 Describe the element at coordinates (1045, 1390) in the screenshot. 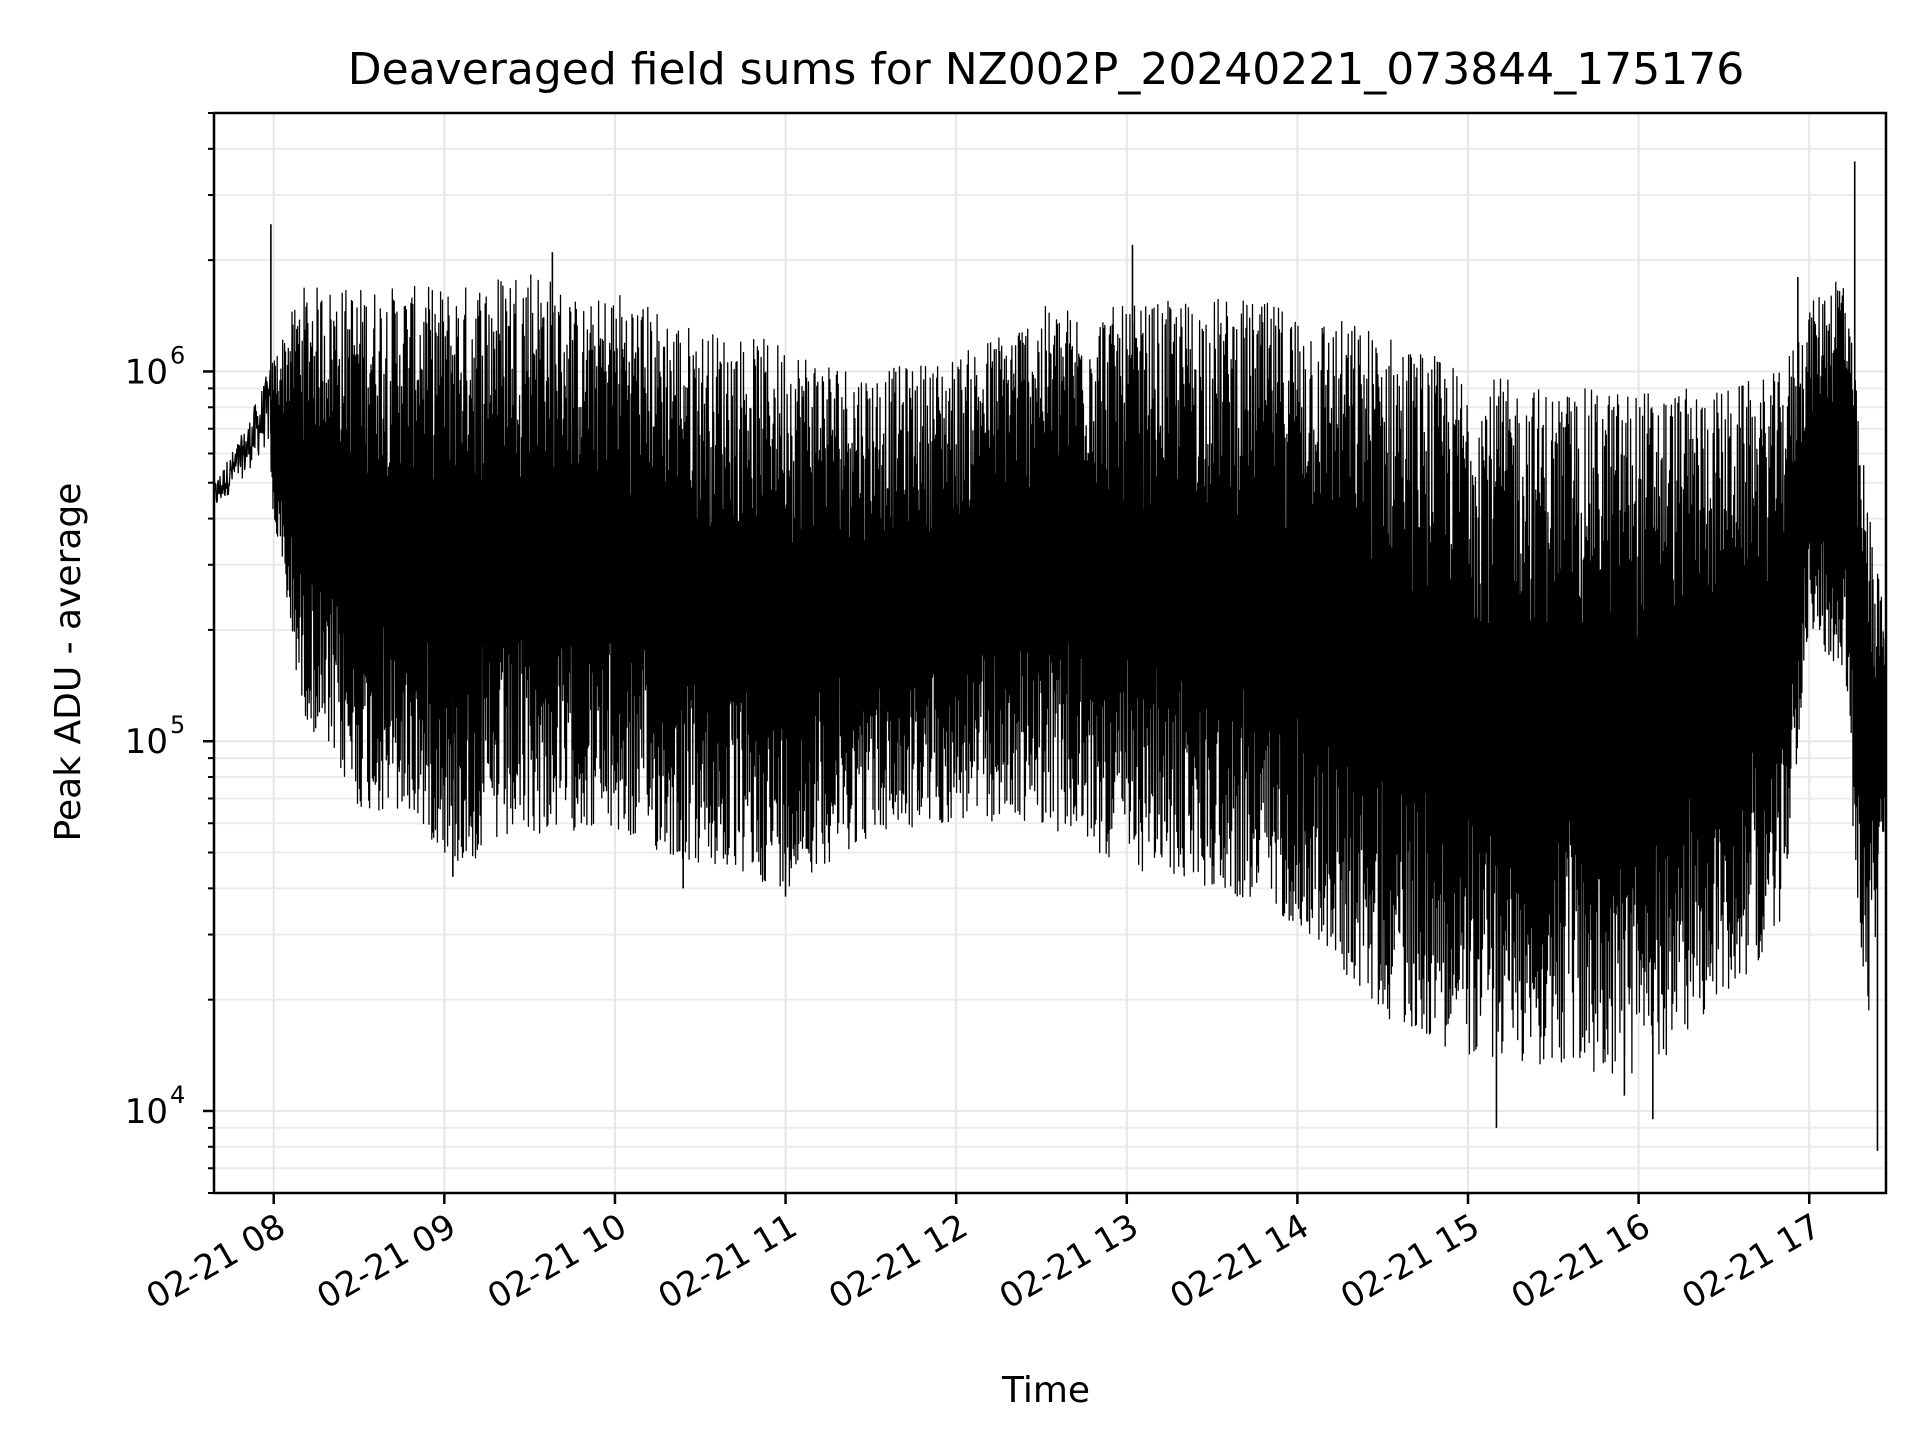

I see `x-axis-label: Time` at that location.